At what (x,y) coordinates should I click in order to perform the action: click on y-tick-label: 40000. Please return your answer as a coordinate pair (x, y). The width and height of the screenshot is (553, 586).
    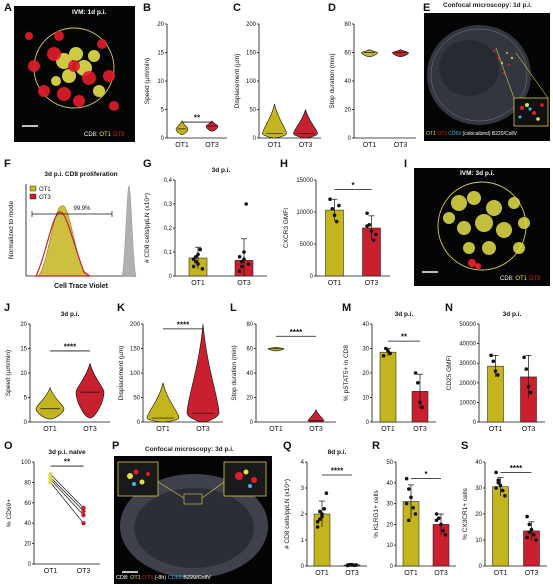
    Looking at the image, I should click on (467, 345).